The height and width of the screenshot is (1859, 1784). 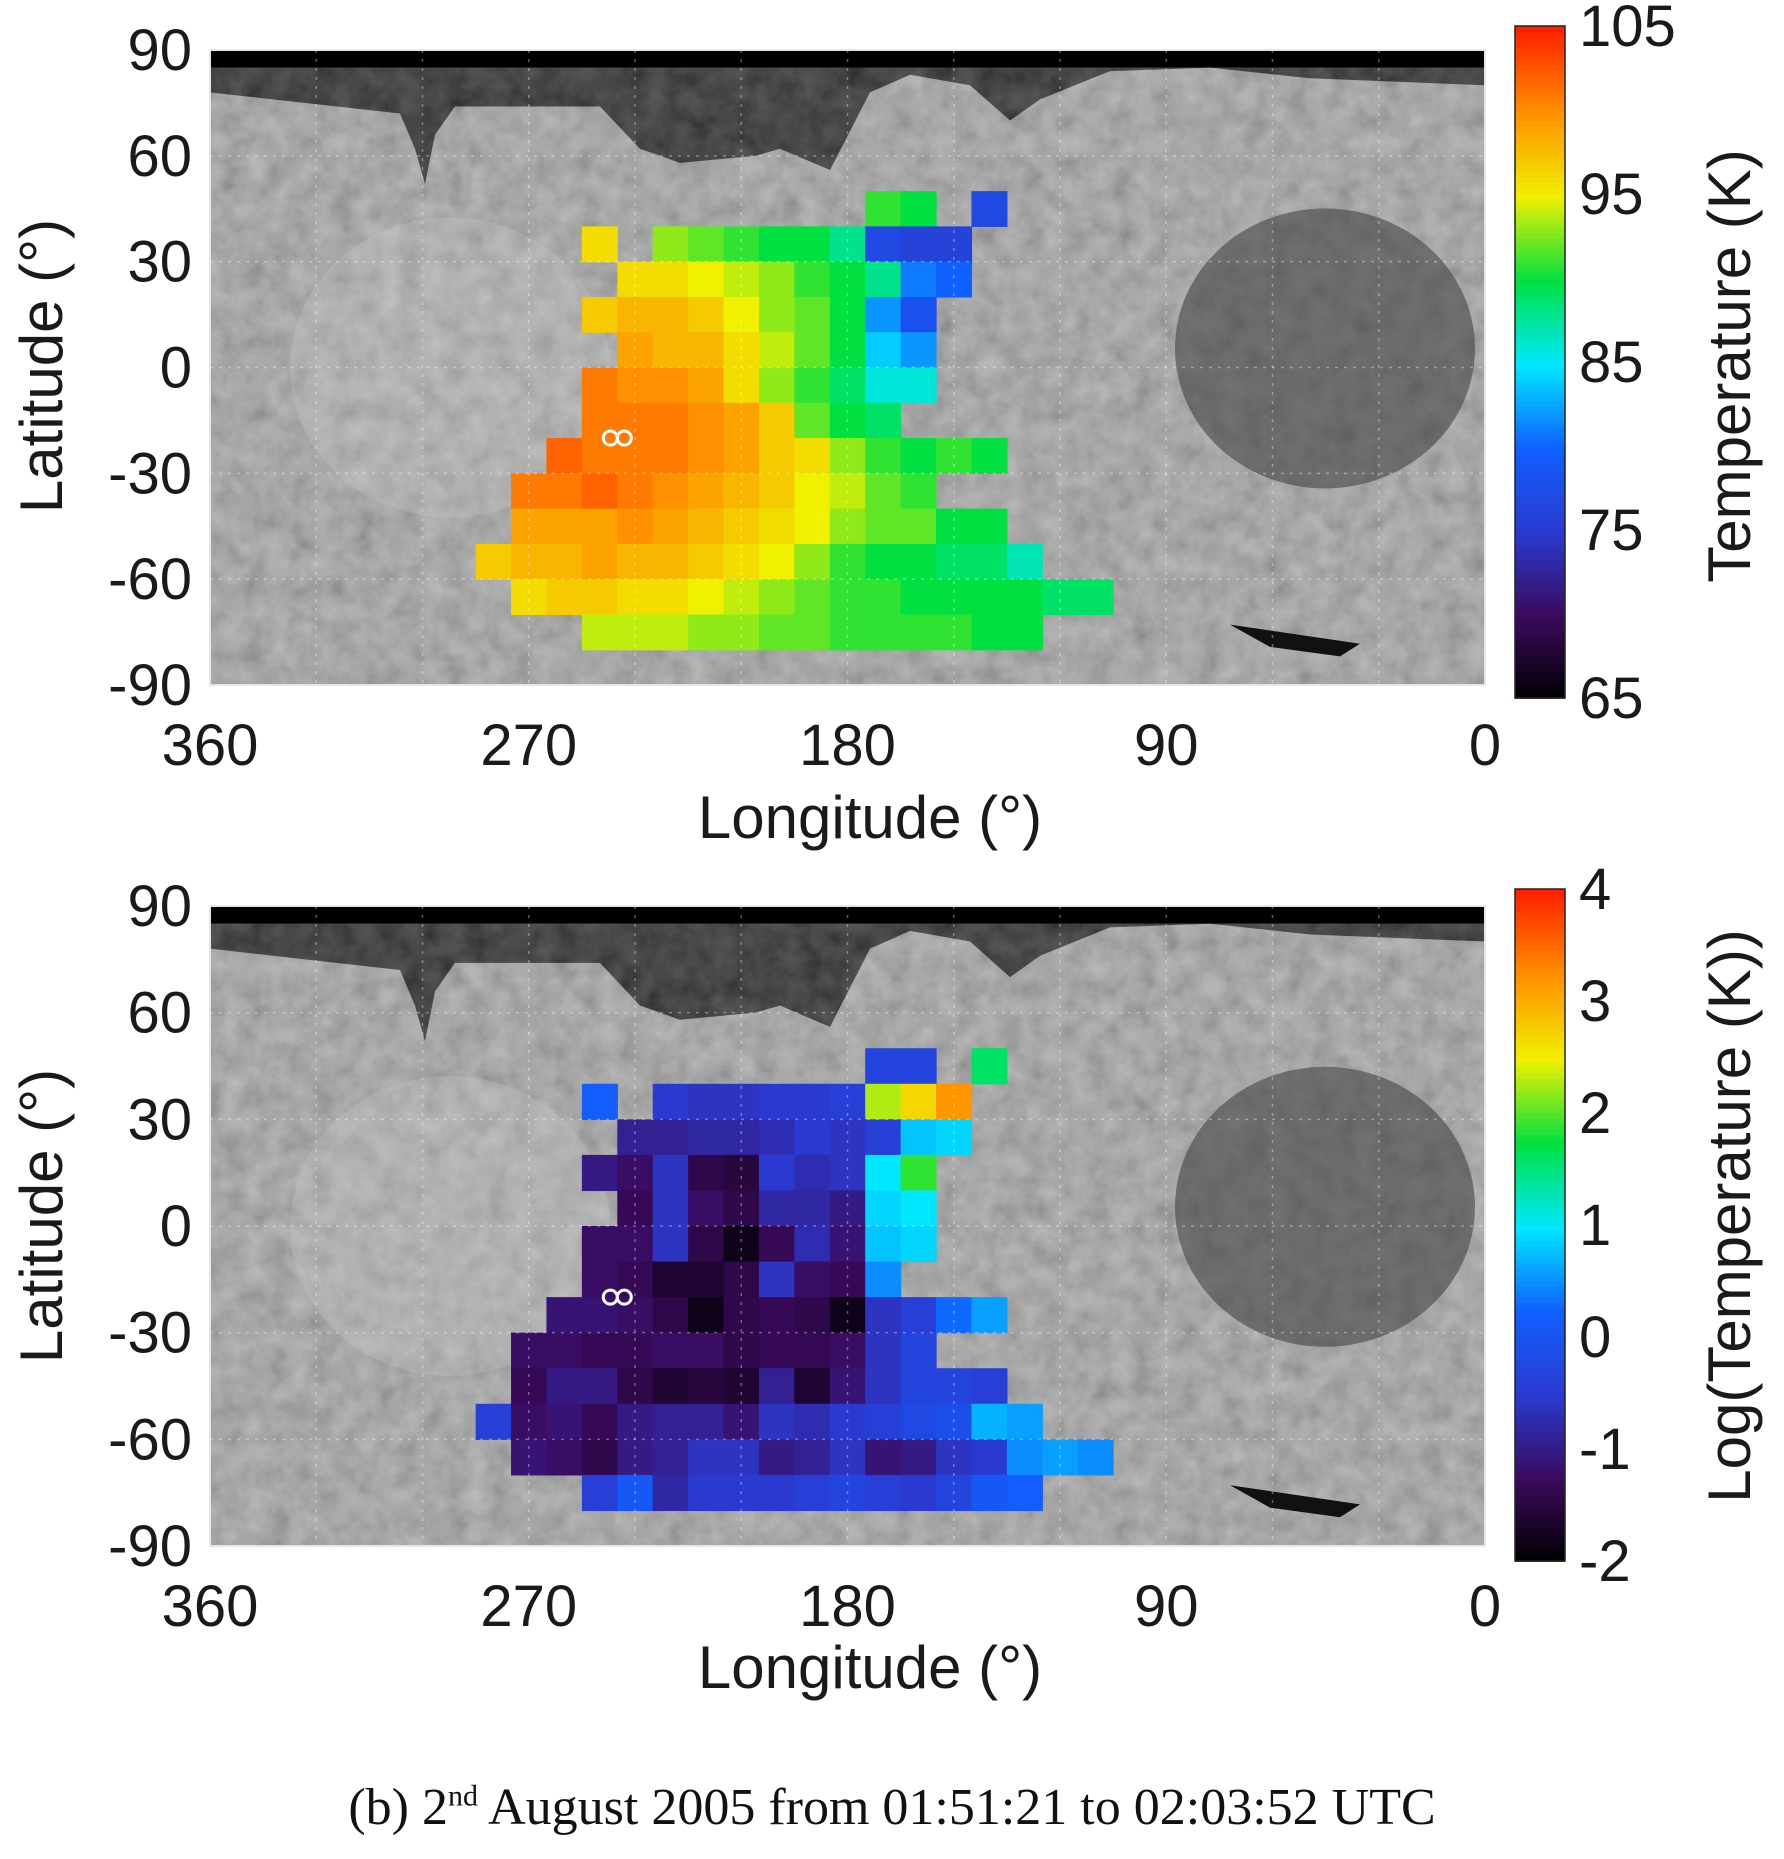 What do you see at coordinates (462, 1796) in the screenshot?
I see `caption-superscript: nd` at bounding box center [462, 1796].